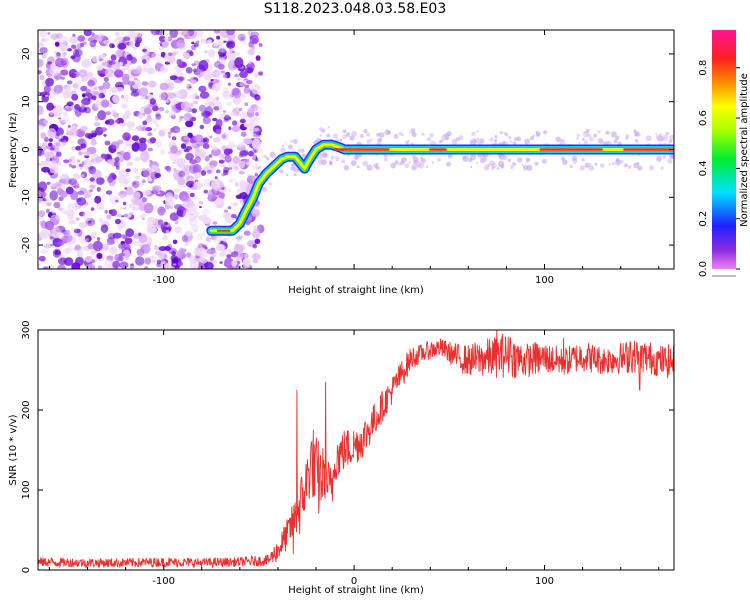 The width and height of the screenshot is (750, 600). I want to click on colorbar-tick-label: 0.0, so click(703, 269).